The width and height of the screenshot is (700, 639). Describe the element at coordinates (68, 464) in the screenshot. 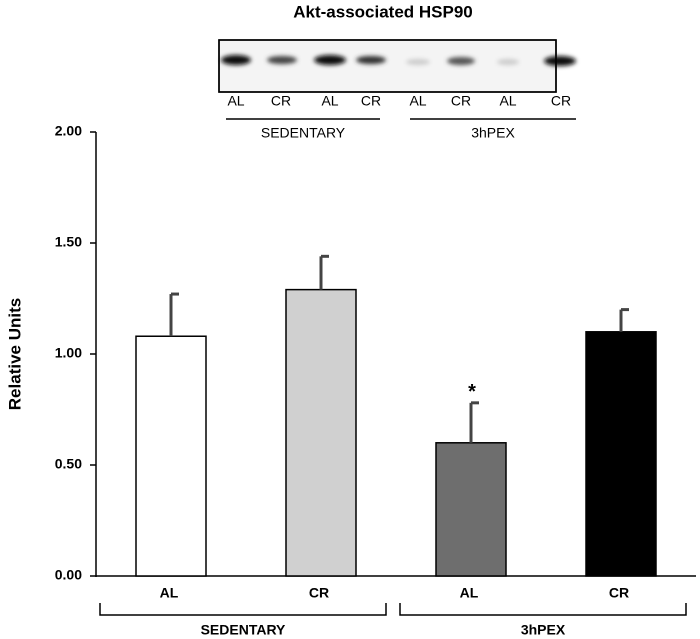

I see `y-tick-label: 0.50` at that location.